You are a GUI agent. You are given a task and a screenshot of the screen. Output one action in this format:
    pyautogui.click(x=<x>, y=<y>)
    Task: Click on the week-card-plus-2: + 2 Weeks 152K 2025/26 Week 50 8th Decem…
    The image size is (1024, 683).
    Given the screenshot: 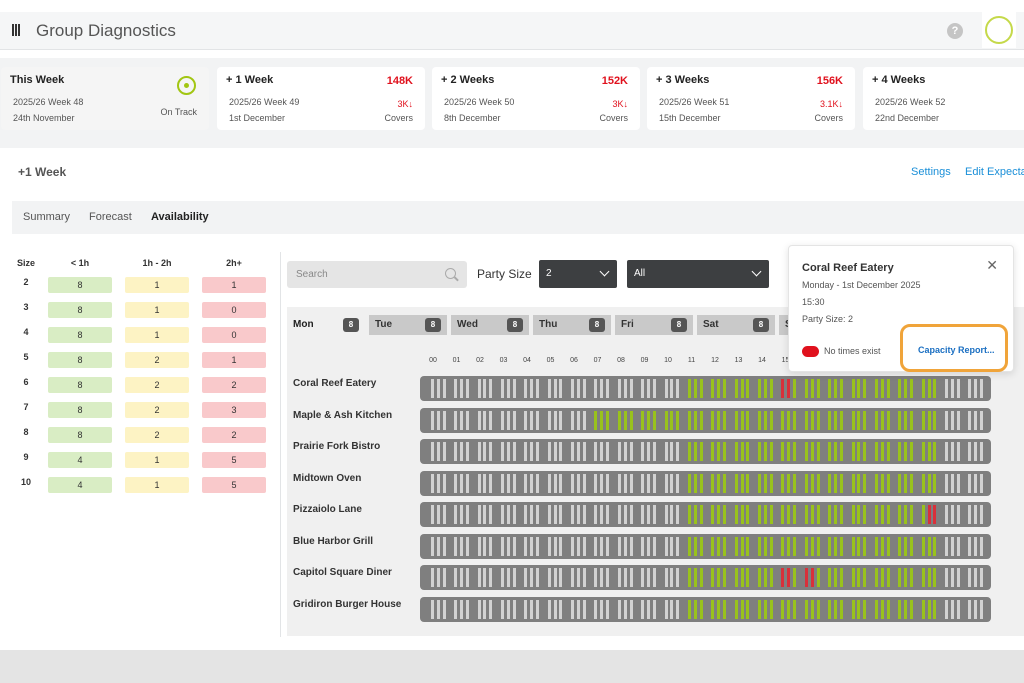 What is the action you would take?
    pyautogui.click(x=536, y=98)
    